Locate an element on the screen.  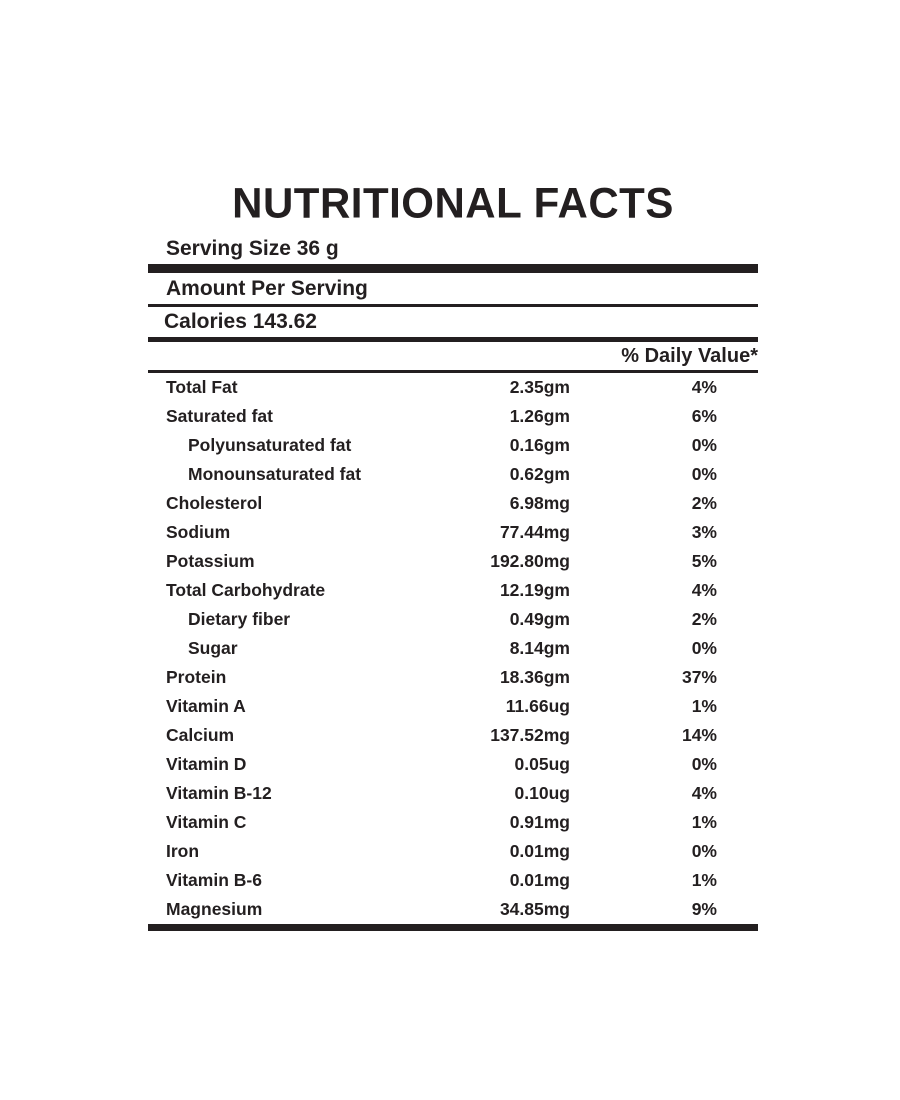
nutrient-name: Saturated fat is located at coordinates (219, 416).